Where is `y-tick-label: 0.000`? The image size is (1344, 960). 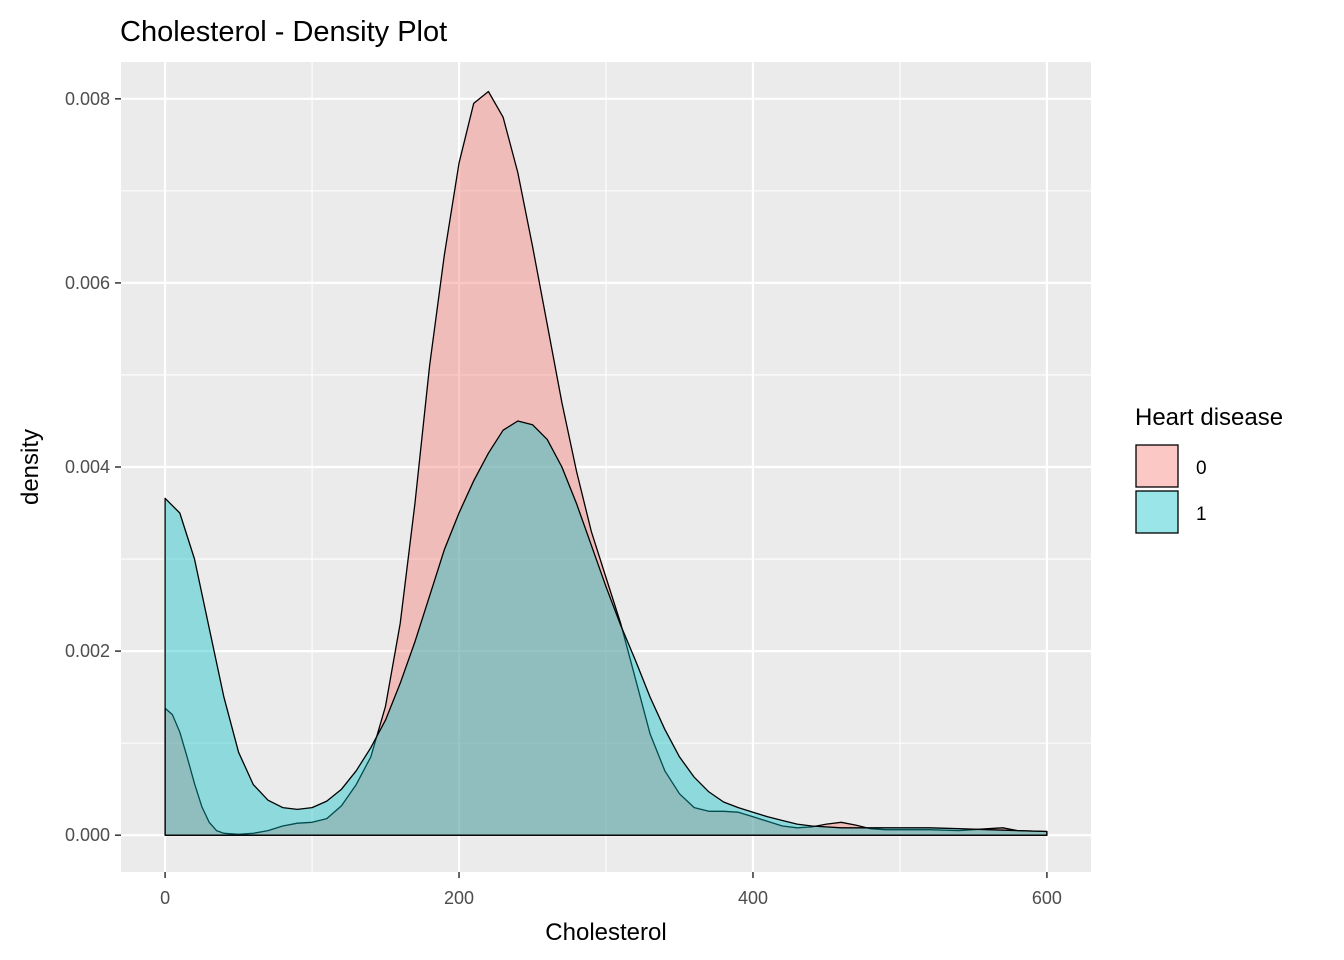 y-tick-label: 0.000 is located at coordinates (87, 835).